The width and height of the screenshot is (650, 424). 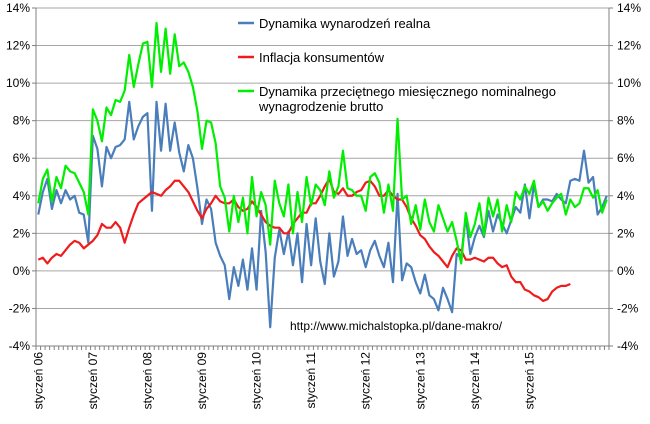 I want to click on y-tick-label-right: 14%, so click(x=629, y=8).